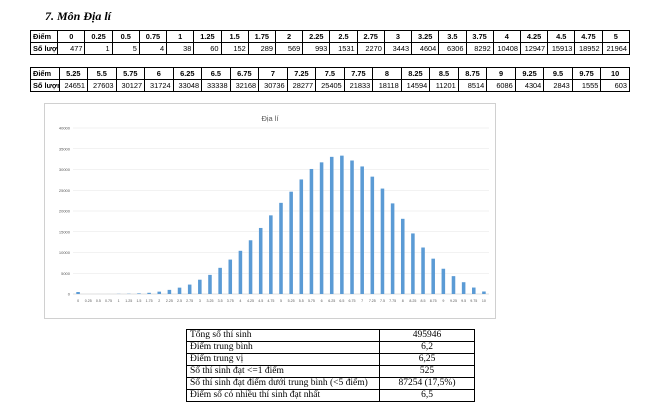 Image resolution: width=660 pixels, height=410 pixels. Describe the element at coordinates (138, 301) in the screenshot. I see `x-tick-label: 1.5` at that location.